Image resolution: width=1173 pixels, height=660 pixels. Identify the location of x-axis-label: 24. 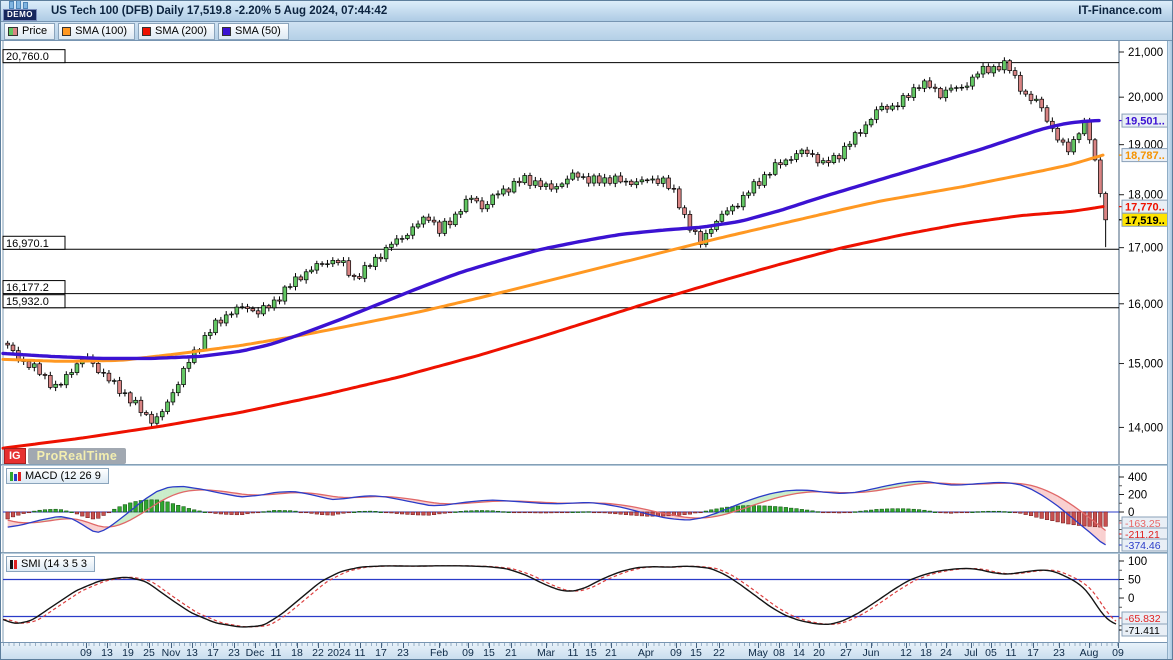
(946, 653).